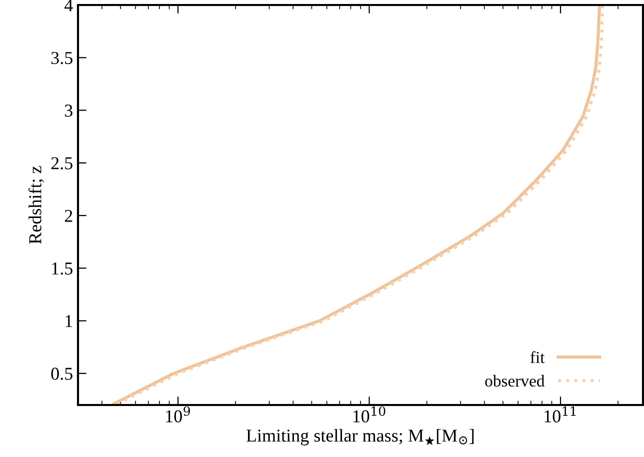  Describe the element at coordinates (515, 380) in the screenshot. I see `legend-label: observed` at that location.